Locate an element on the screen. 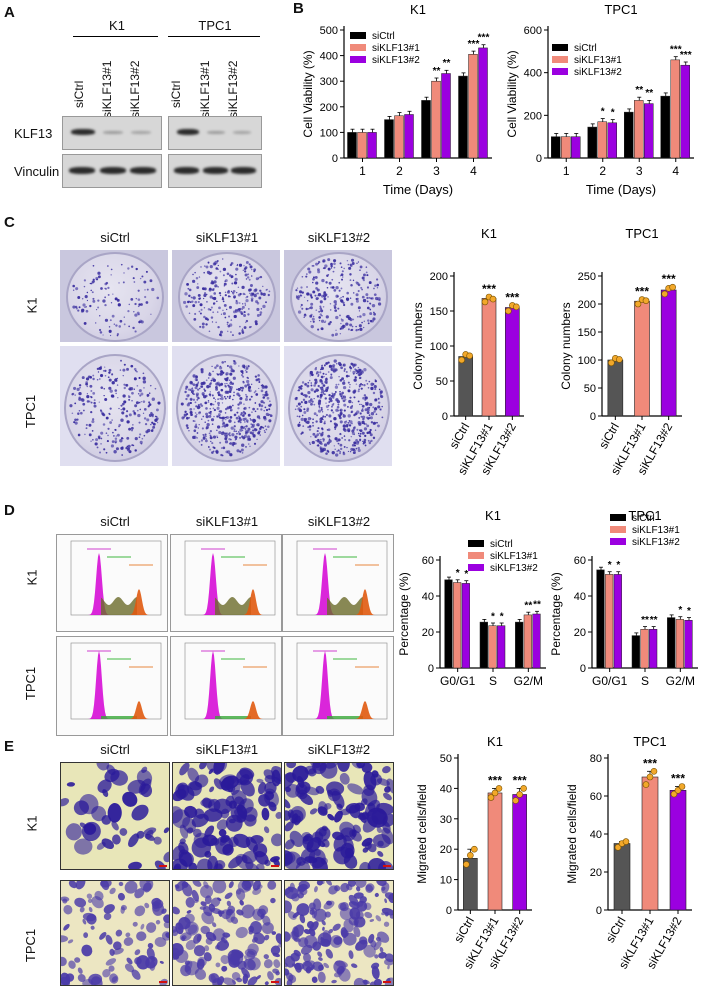 The image size is (704, 991). y-tick-label: 200 is located at coordinates (533, 116).